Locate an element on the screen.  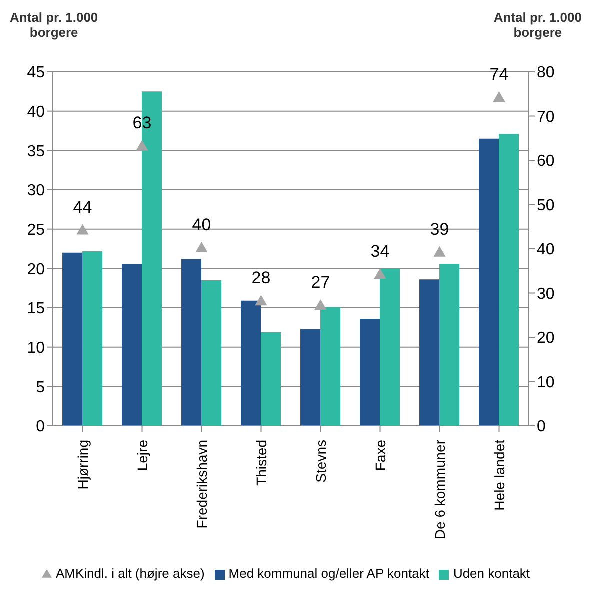
data-label: 40 is located at coordinates (202, 224).